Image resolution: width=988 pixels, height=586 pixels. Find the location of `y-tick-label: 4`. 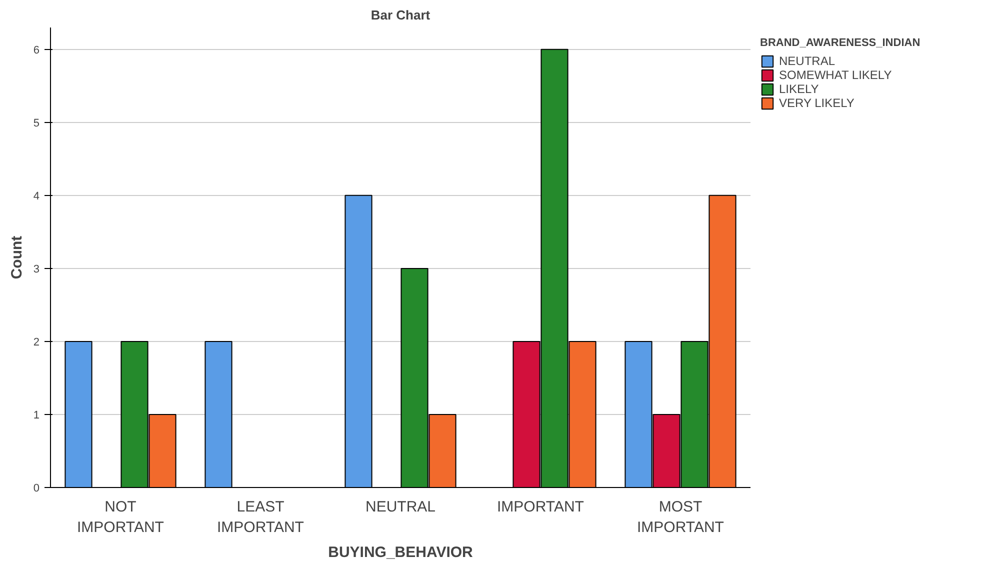

y-tick-label: 4 is located at coordinates (36, 196).